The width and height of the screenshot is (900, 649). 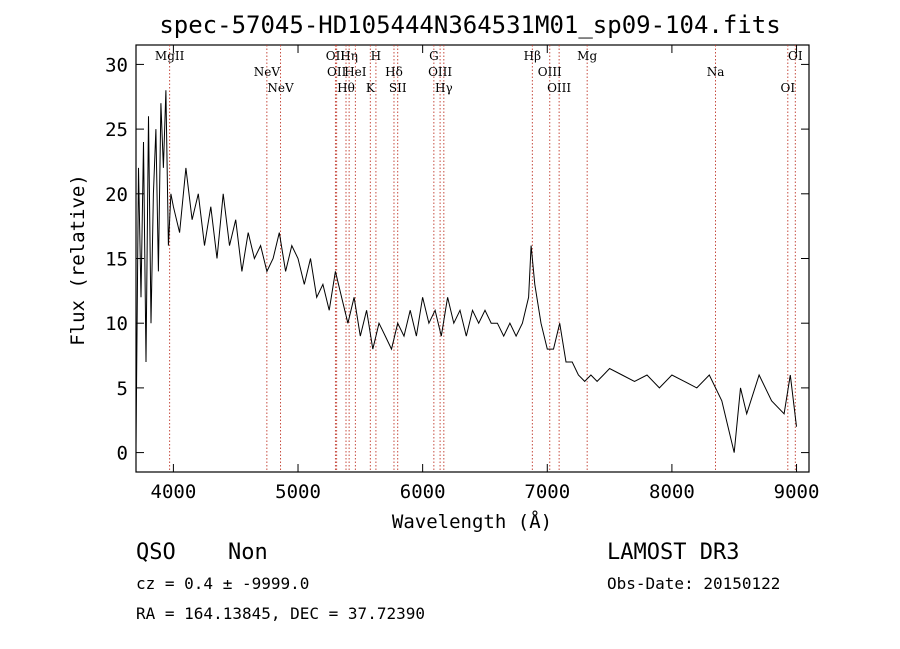 I want to click on emission-line-label: SII, so click(x=398, y=88).